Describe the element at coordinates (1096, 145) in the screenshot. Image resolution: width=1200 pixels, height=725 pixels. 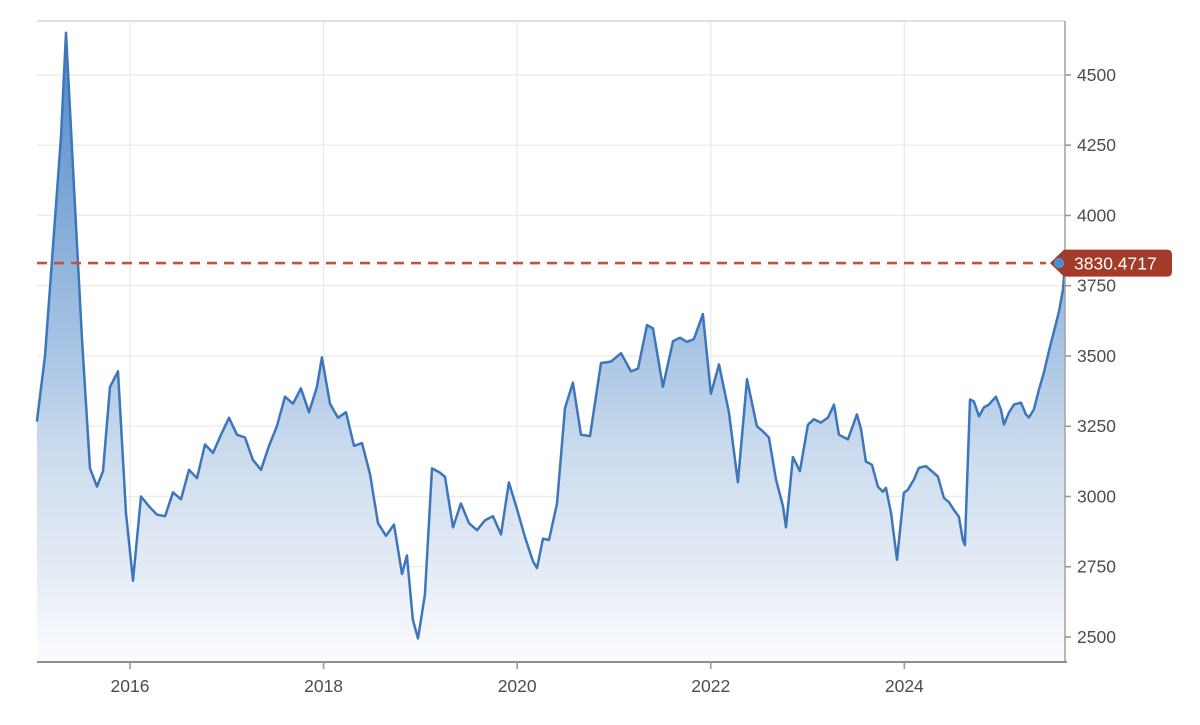
I see `y-axis-tick-label: 4250` at that location.